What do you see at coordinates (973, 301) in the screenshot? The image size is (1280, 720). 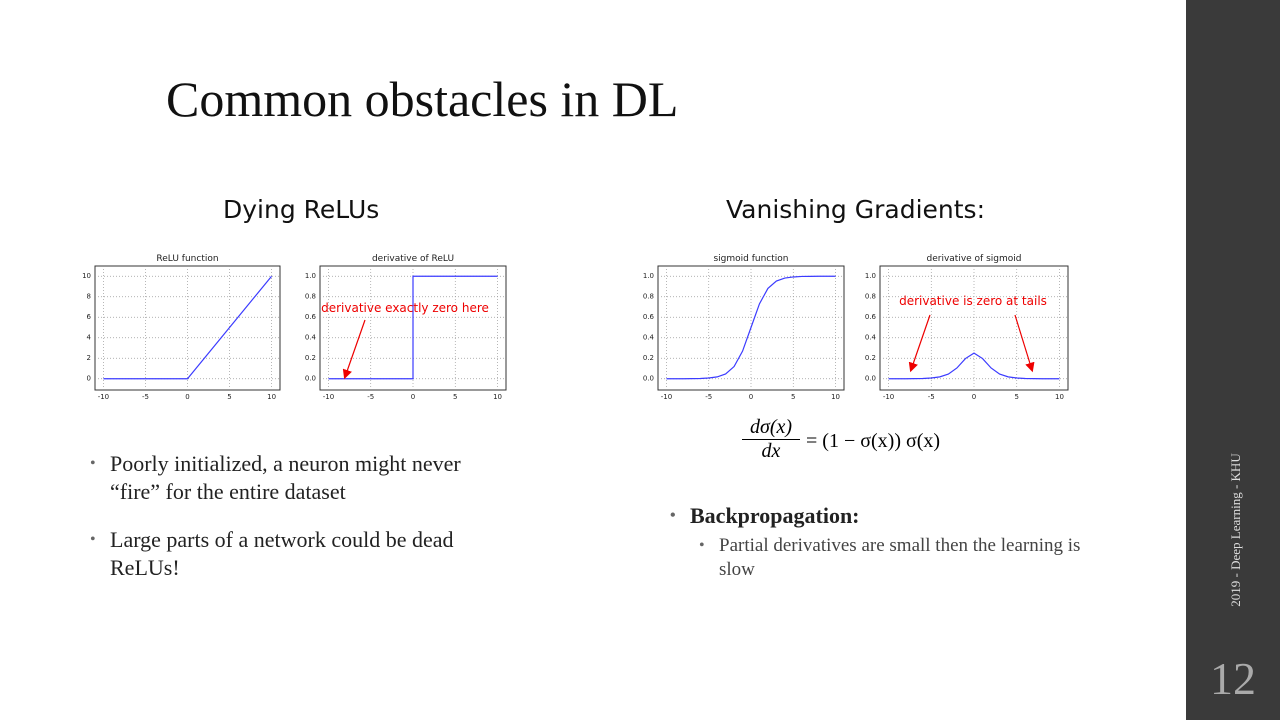 I see `annotation: derivative is zero at tails` at bounding box center [973, 301].